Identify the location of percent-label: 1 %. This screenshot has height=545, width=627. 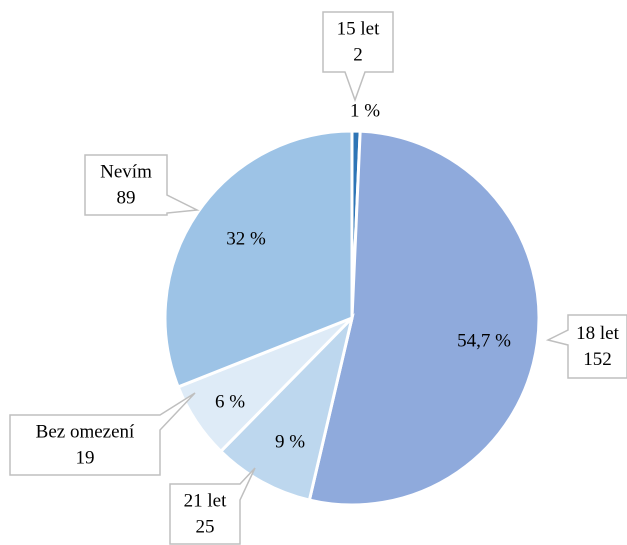
(365, 110).